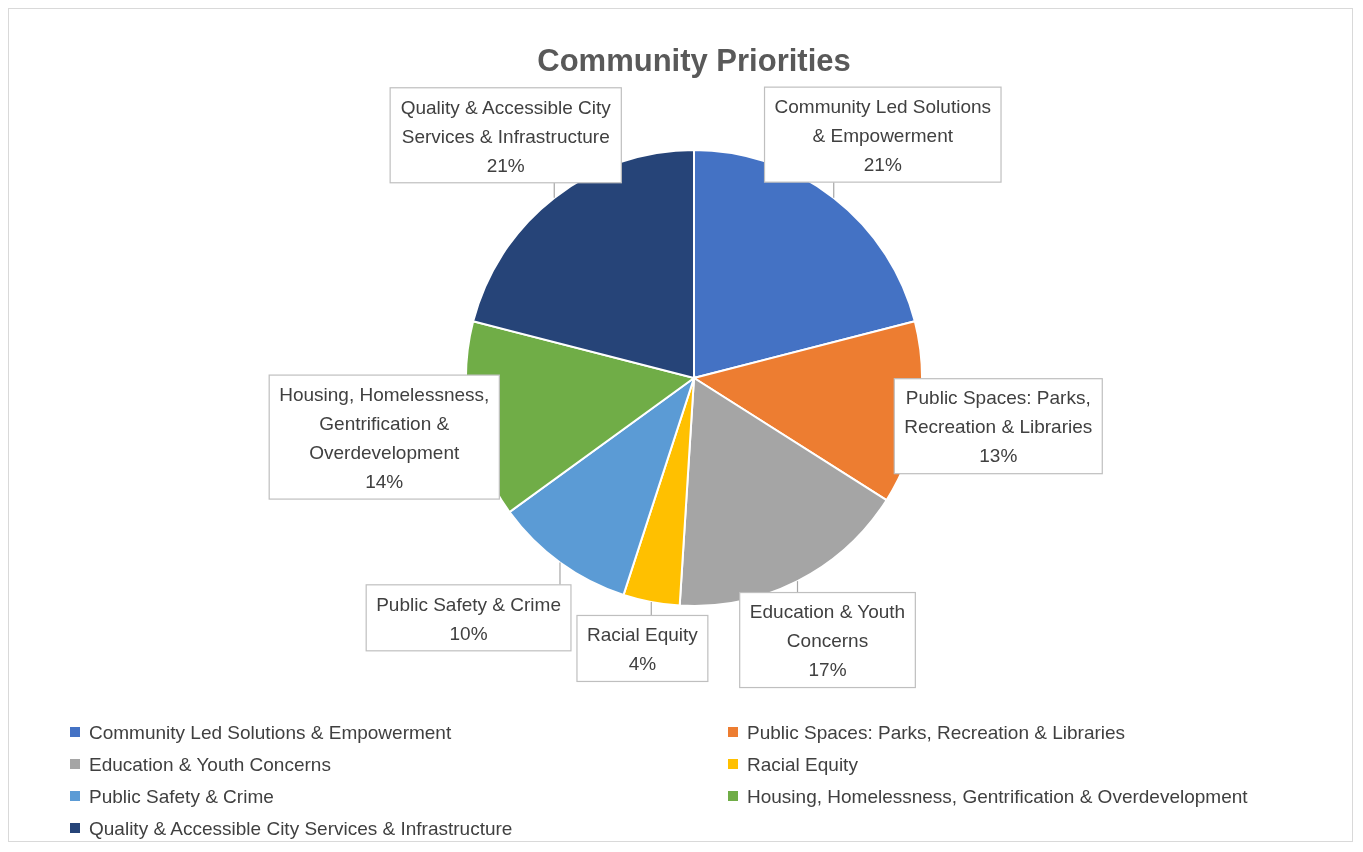  What do you see at coordinates (468, 604) in the screenshot?
I see `slice-label: Public Safety & Crime` at bounding box center [468, 604].